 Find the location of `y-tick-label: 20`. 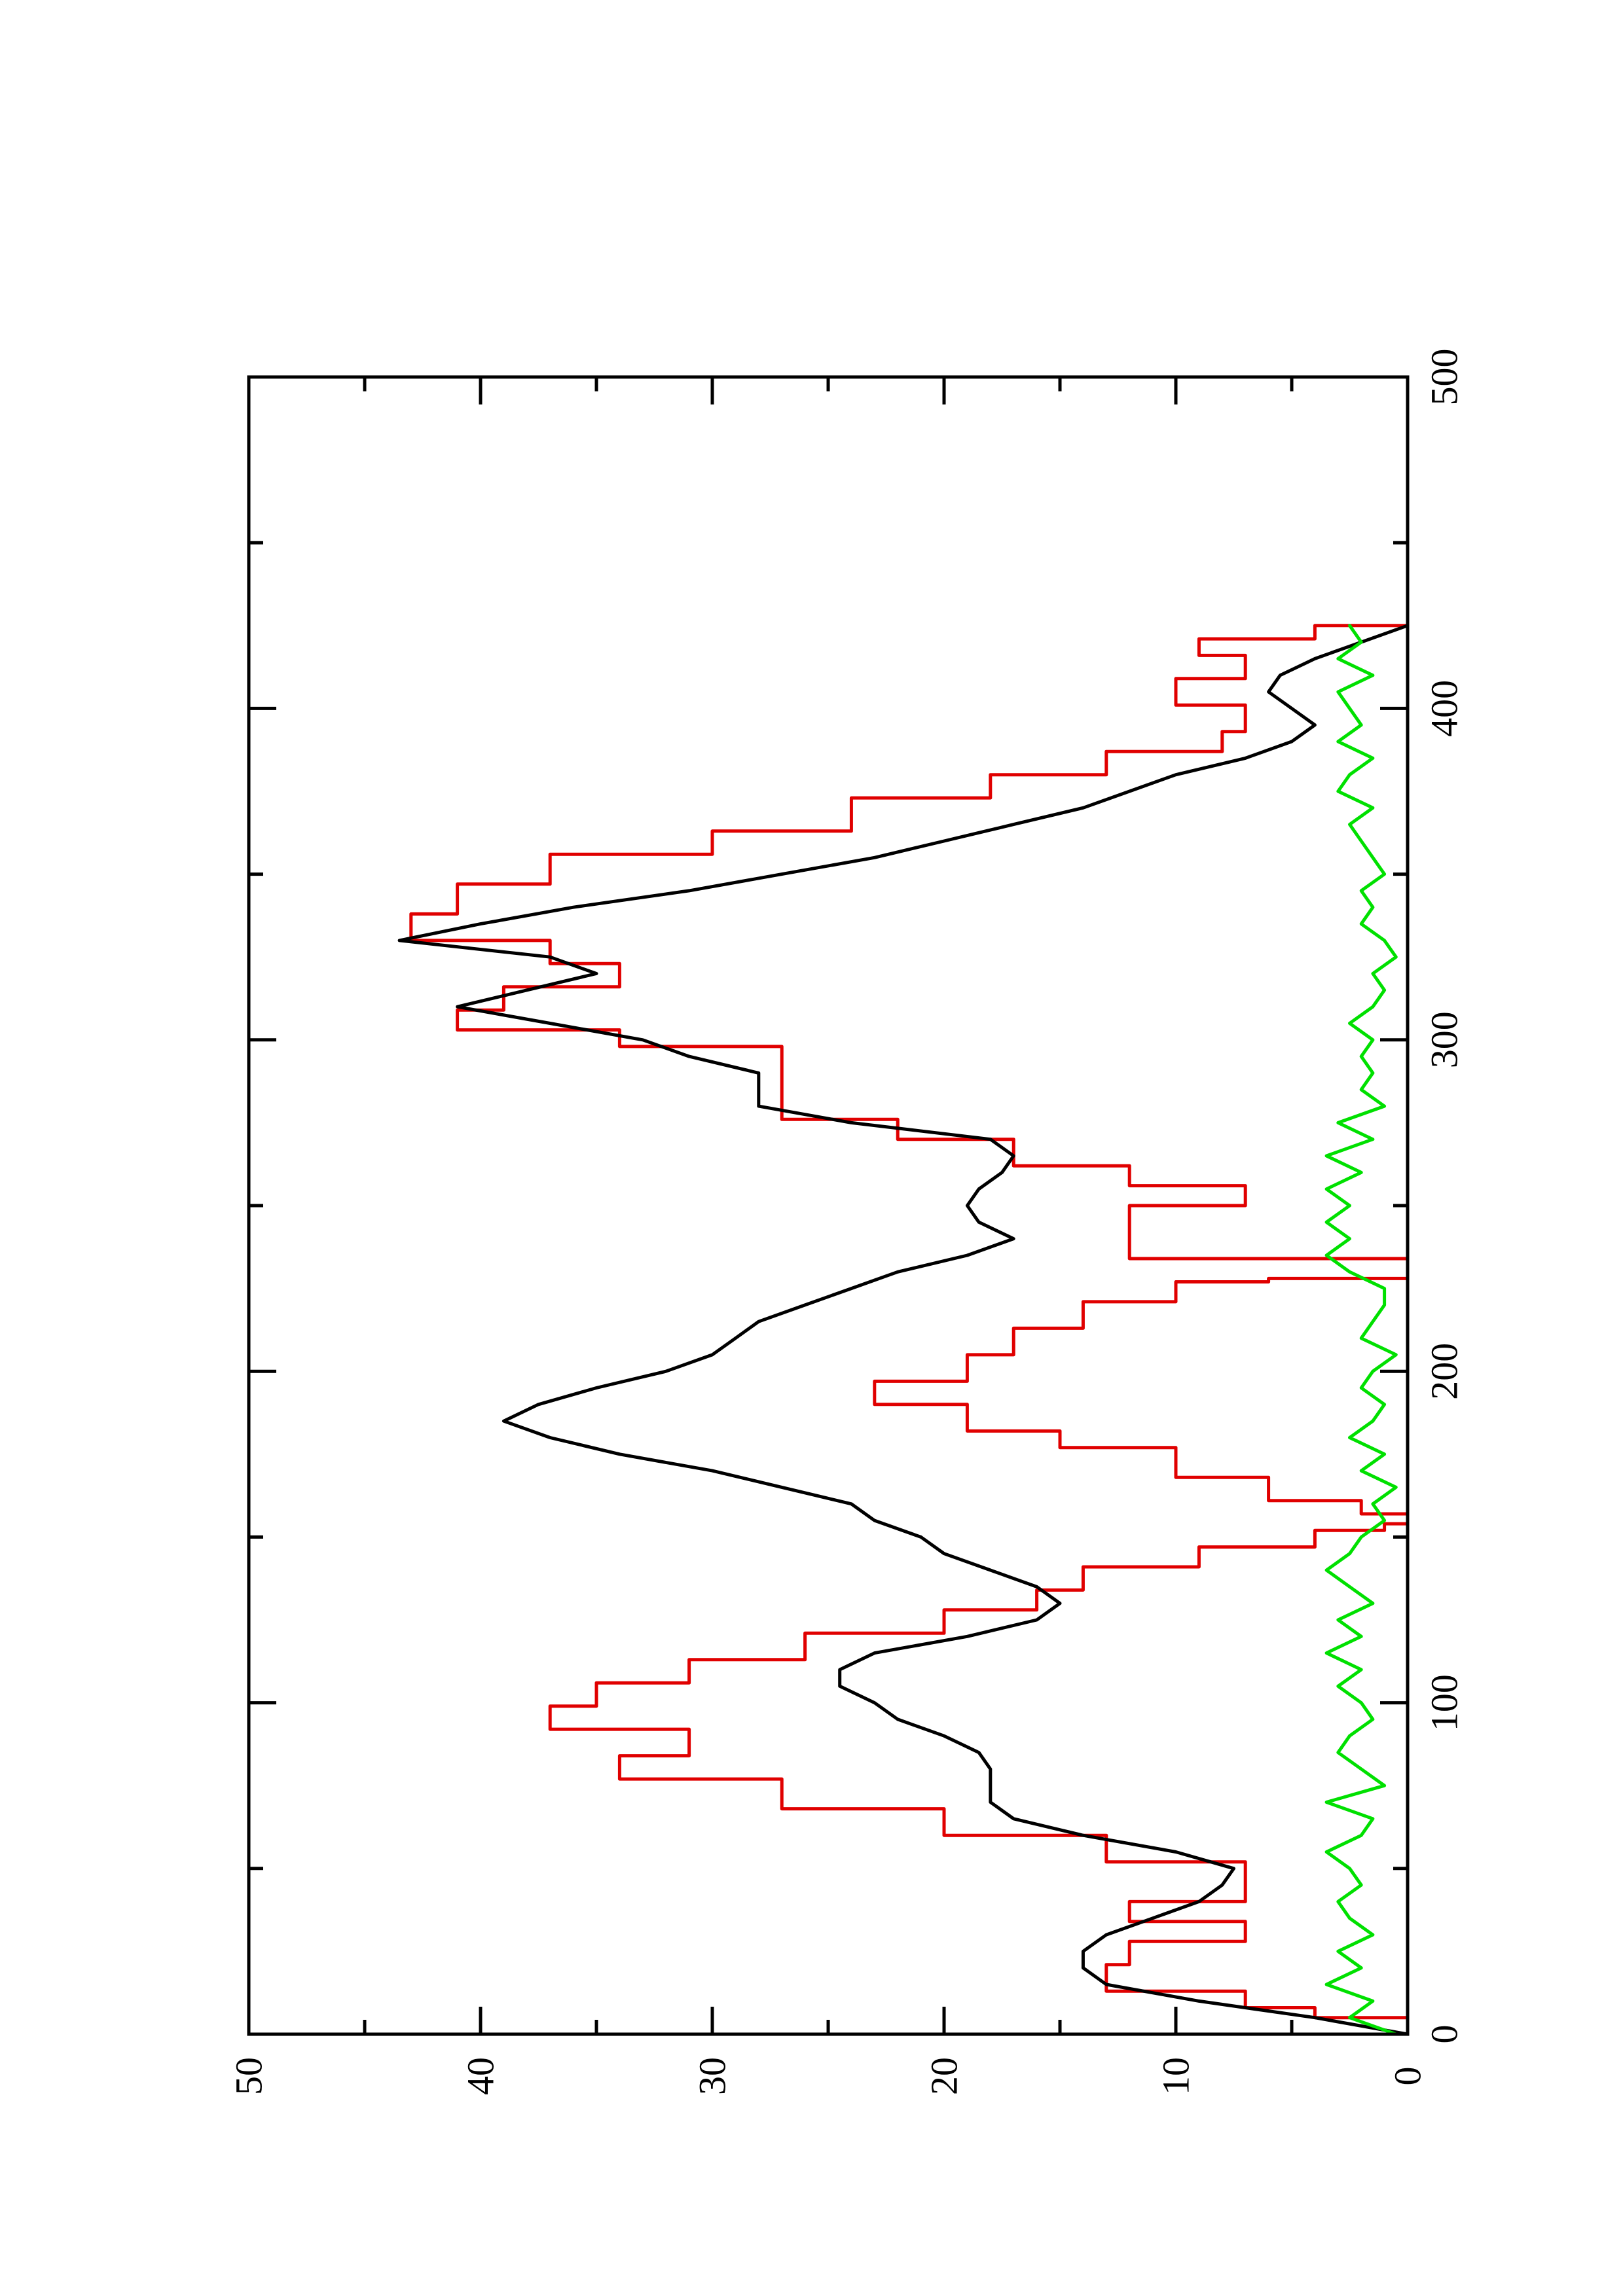

y-tick-label: 20 is located at coordinates (944, 2076).